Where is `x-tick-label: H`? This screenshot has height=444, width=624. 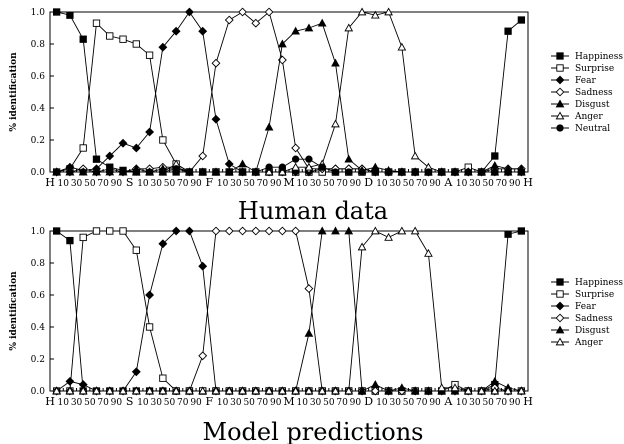
x-tick-label: H is located at coordinates (528, 401).